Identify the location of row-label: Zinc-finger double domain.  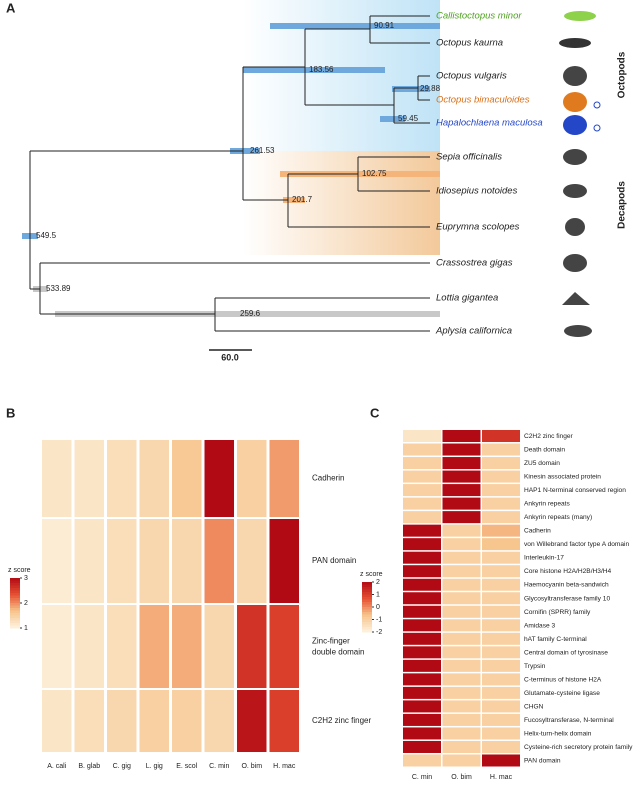
(338, 647).